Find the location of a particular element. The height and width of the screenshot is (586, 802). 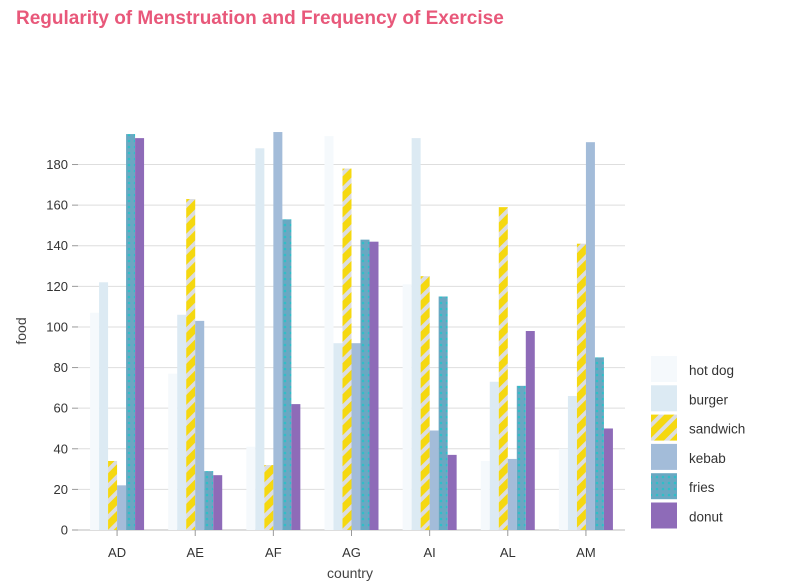

y-tick-label: 0 is located at coordinates (64, 530).